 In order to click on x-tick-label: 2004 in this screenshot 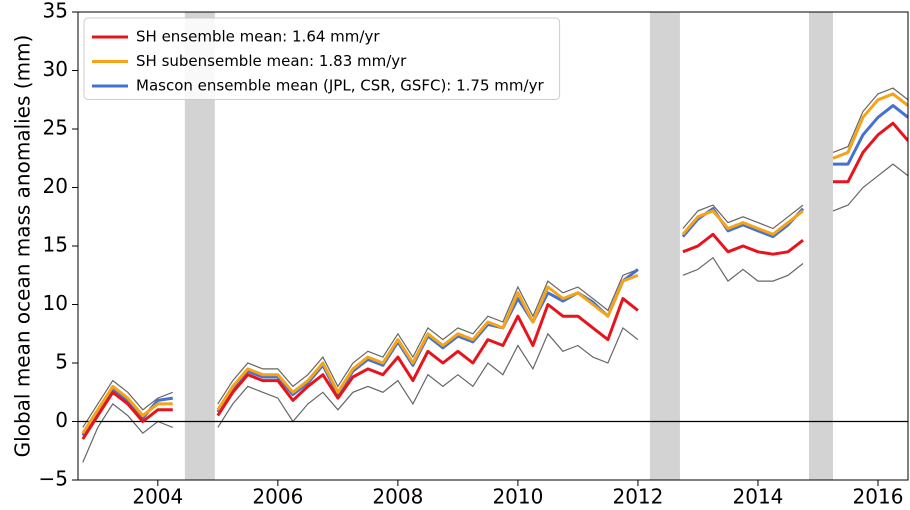, I will do `click(157, 497)`.